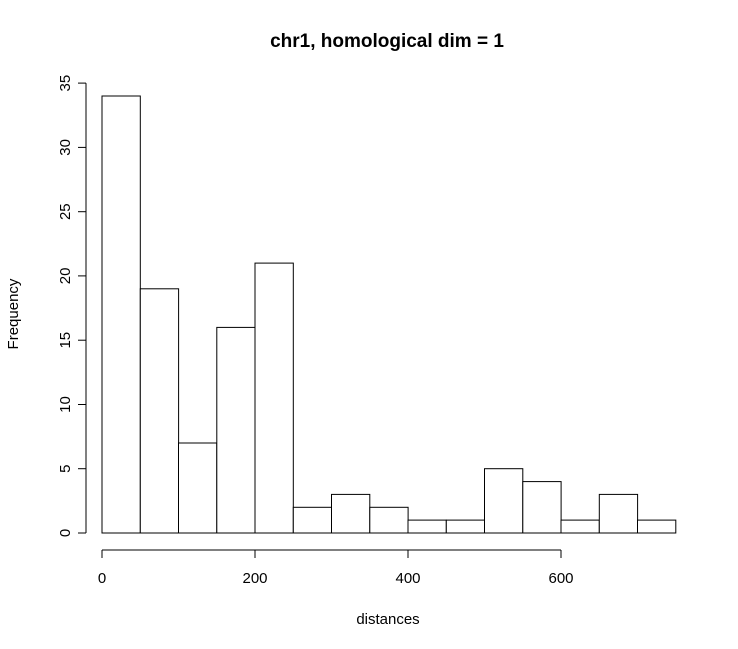  Describe the element at coordinates (65, 340) in the screenshot. I see `y-tick-label-15: 15` at that location.